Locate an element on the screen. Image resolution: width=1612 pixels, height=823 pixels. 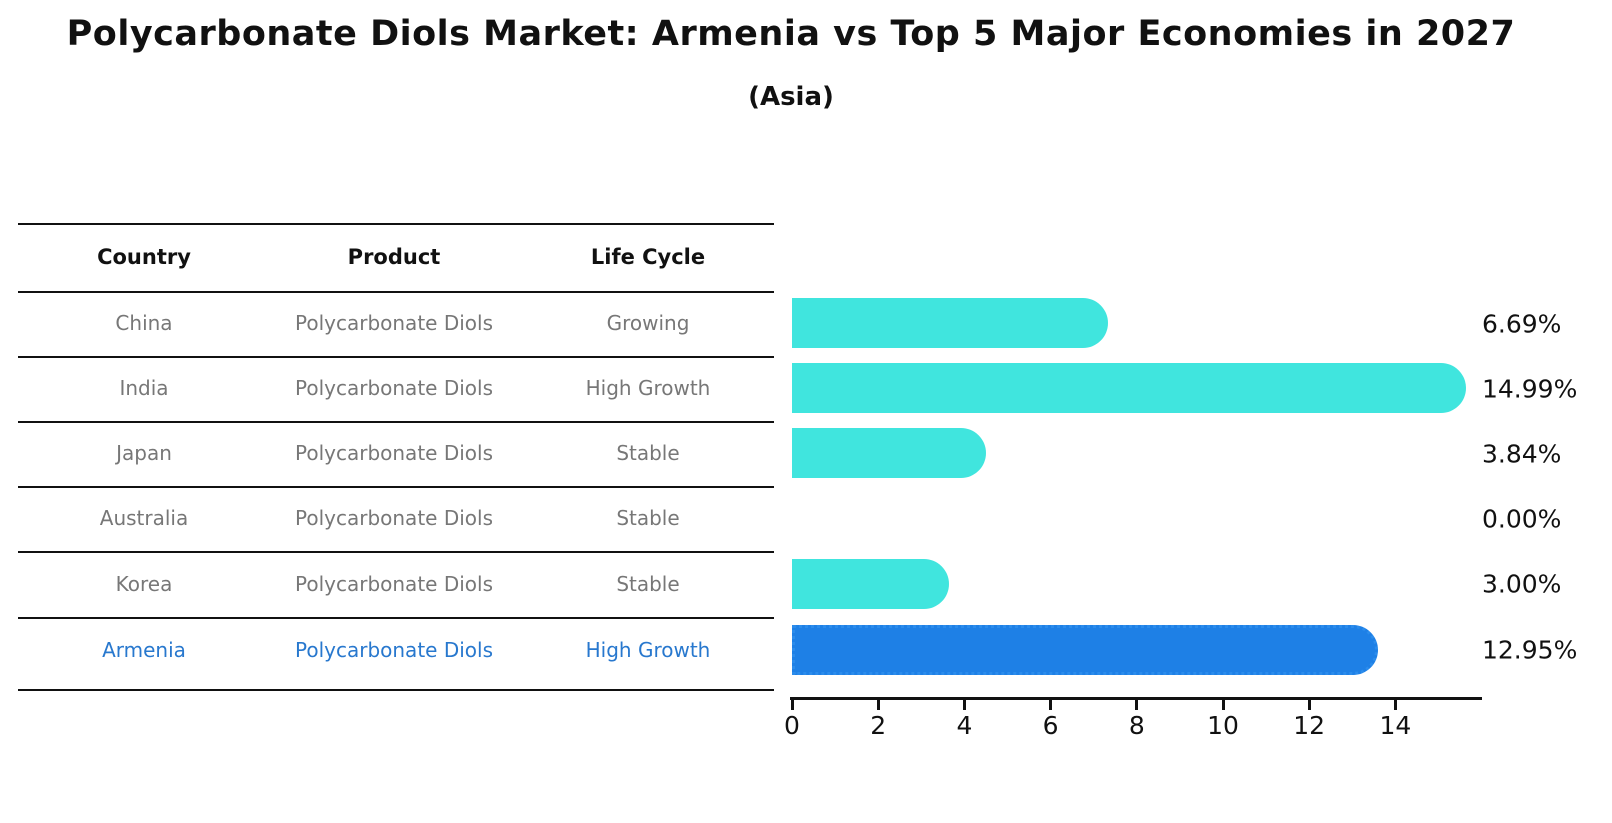
column-header-country: Country is located at coordinates (144, 257).